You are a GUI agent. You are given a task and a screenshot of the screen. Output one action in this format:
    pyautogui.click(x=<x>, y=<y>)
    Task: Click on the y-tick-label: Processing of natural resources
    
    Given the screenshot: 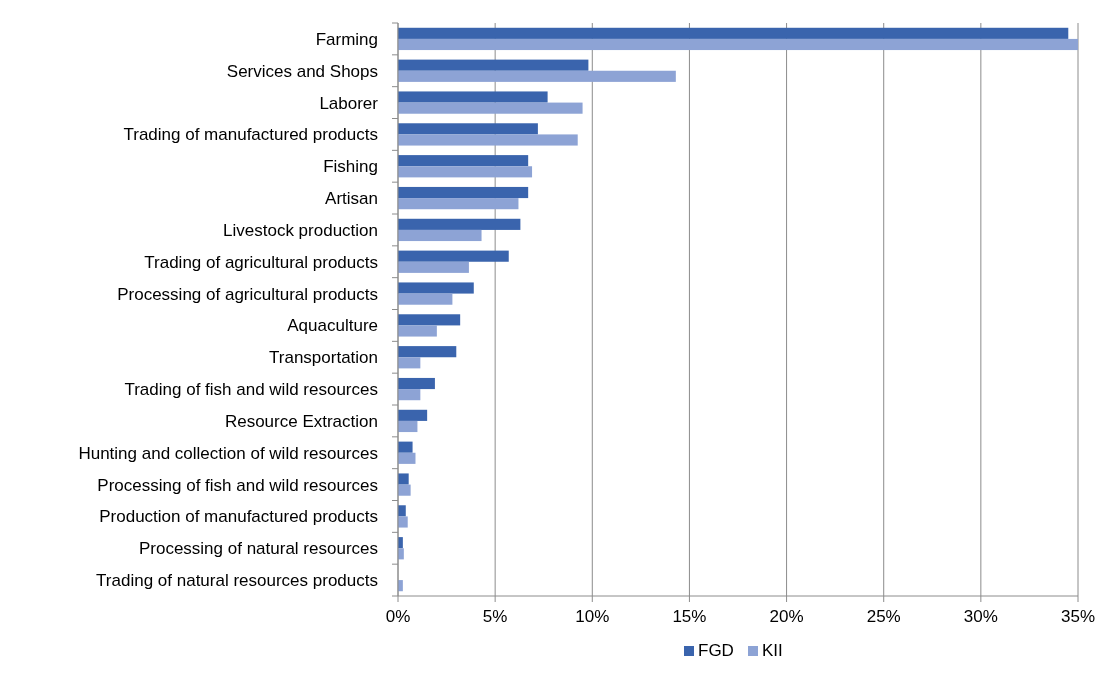 What is the action you would take?
    pyautogui.click(x=258, y=549)
    